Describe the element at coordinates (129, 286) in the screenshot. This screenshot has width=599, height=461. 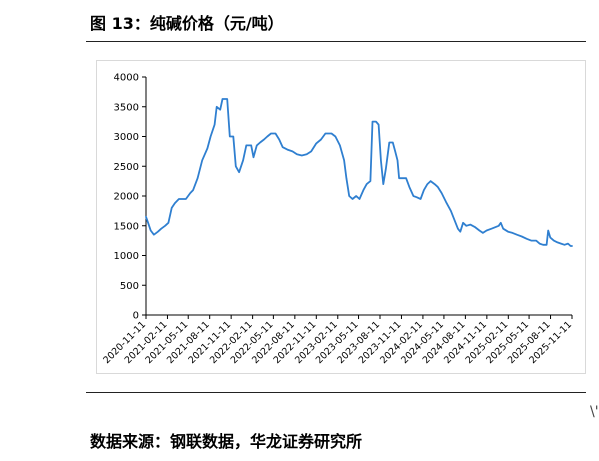
I see `y-tick-label: 500` at that location.